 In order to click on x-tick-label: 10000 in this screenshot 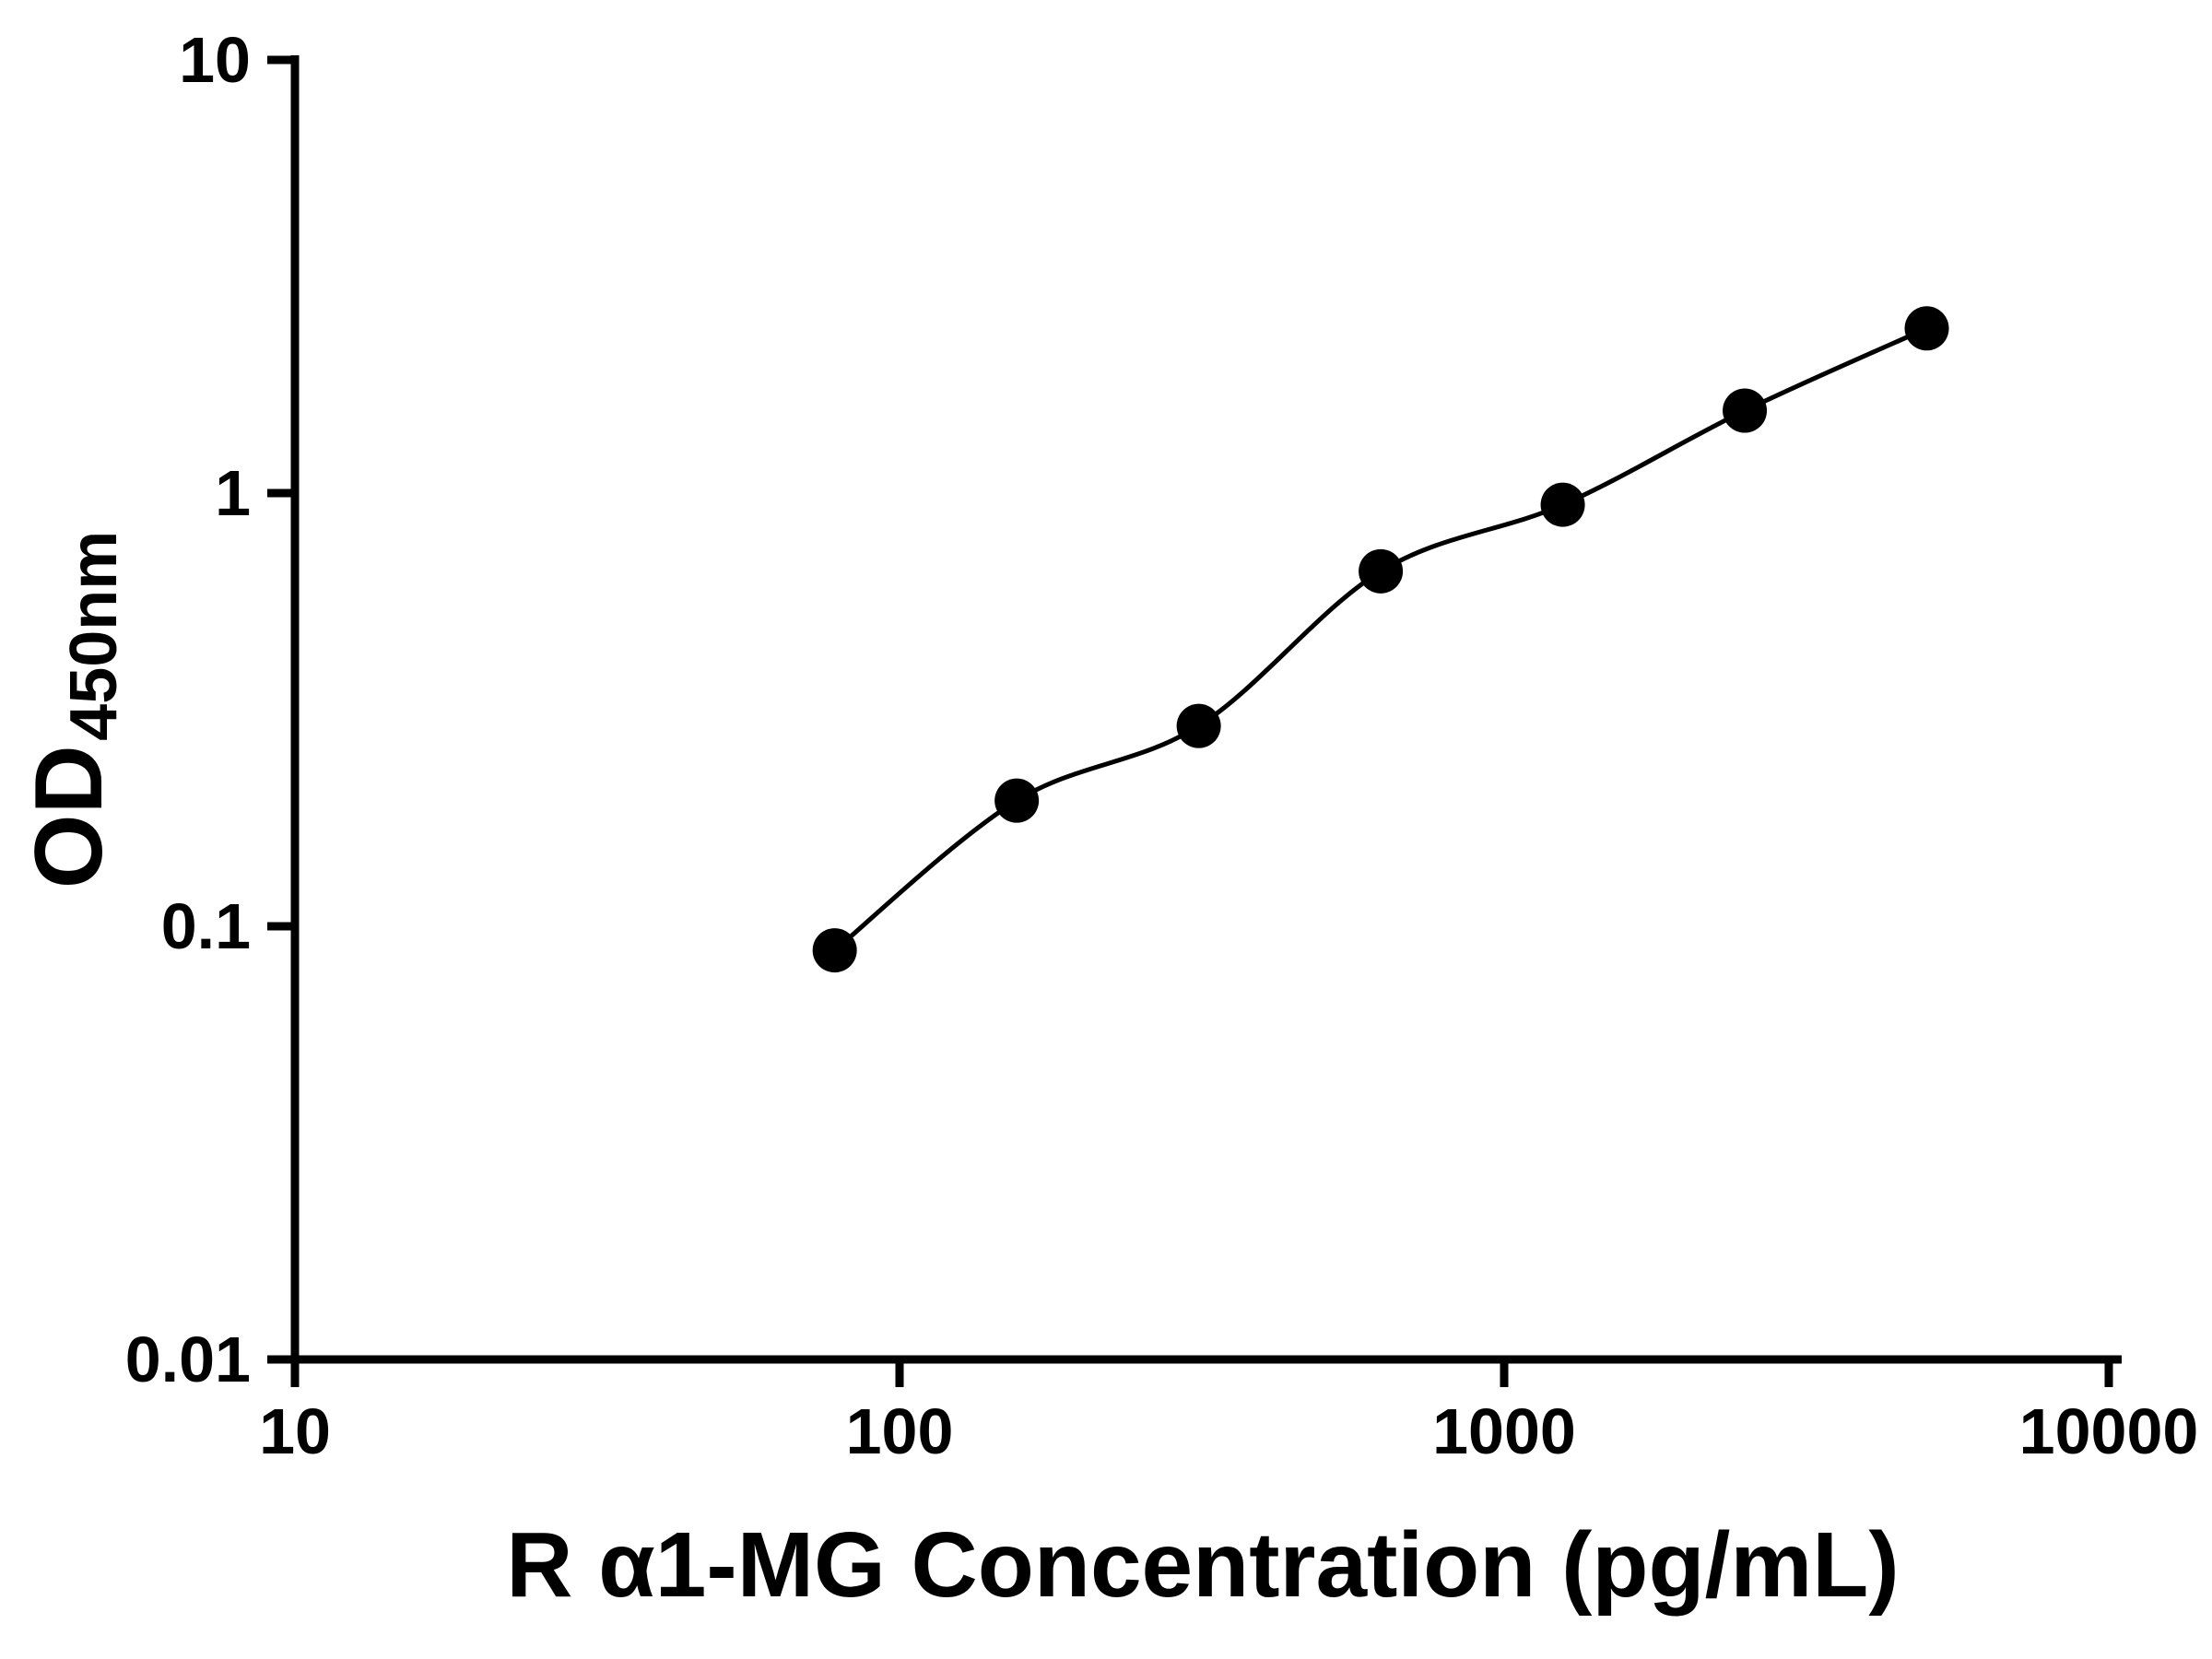, I will do `click(2109, 1431)`.